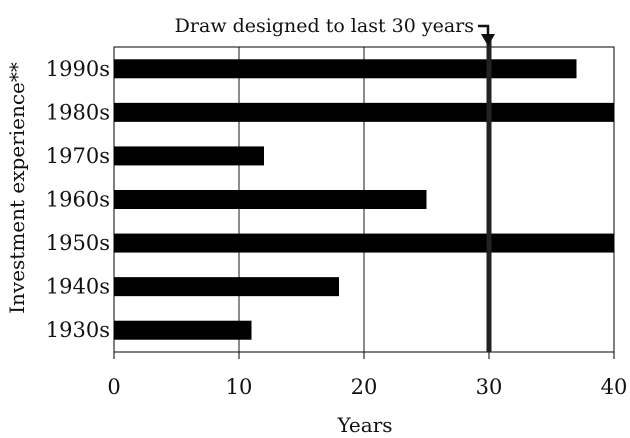 The width and height of the screenshot is (630, 438). I want to click on y-category-labels: 1990s 1980s 1970s 1960s 1950s 1940s 1930s, so click(78, 199).